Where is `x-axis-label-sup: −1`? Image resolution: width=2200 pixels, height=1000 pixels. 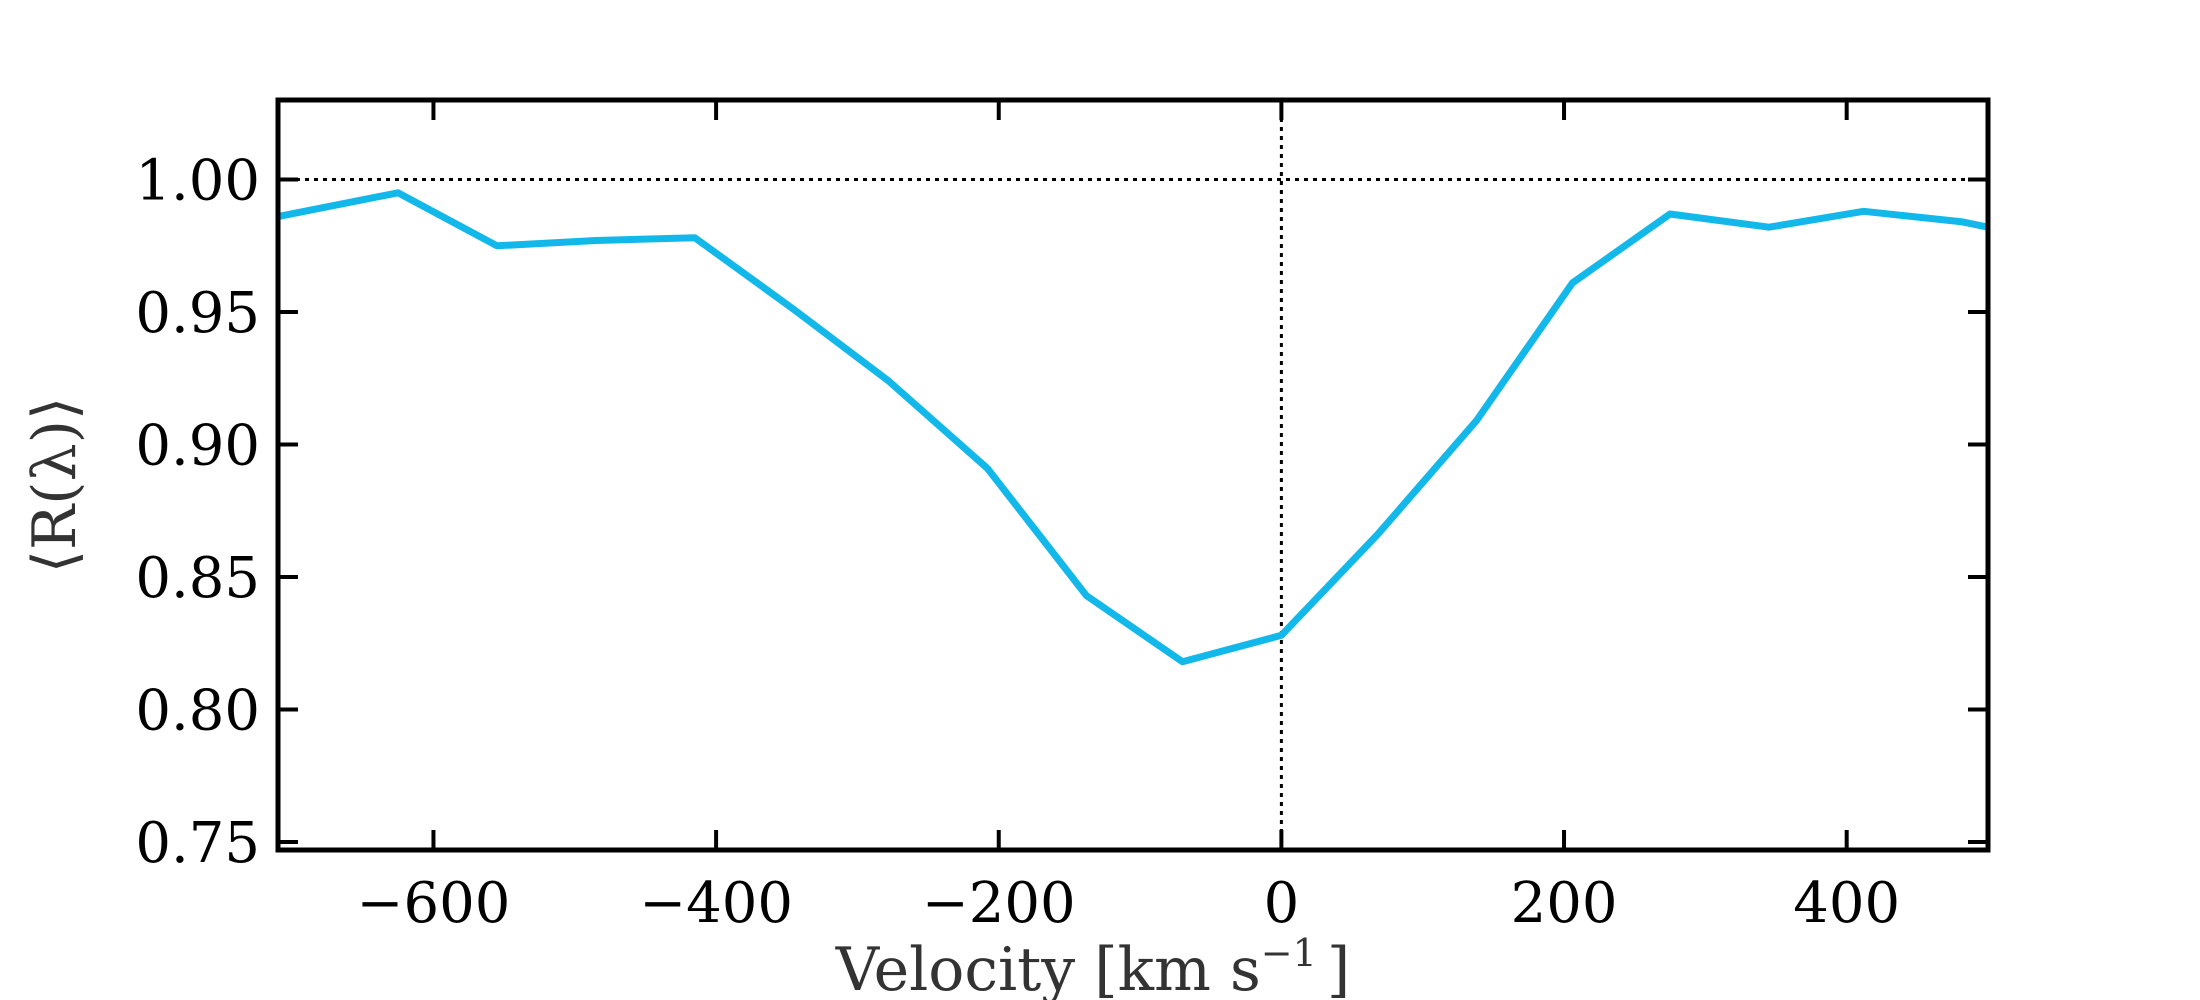 x-axis-label-sup: −1 is located at coordinates (1289, 953).